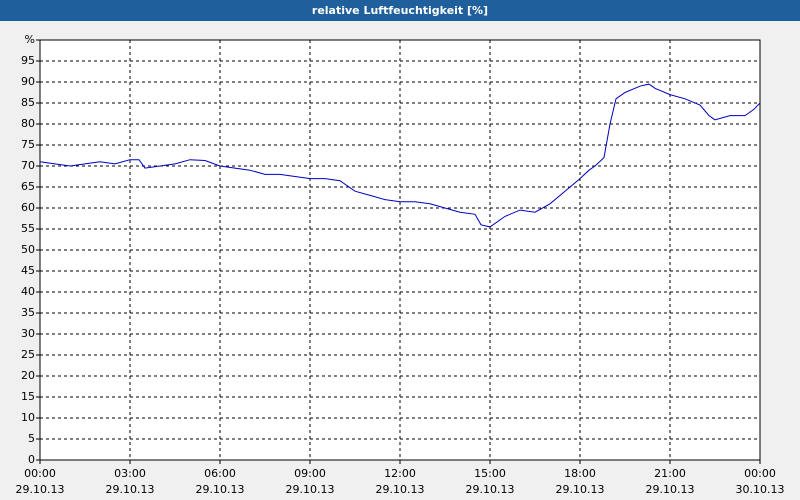 The image size is (800, 500). Describe the element at coordinates (28, 312) in the screenshot. I see `y-tick-label: 35` at that location.